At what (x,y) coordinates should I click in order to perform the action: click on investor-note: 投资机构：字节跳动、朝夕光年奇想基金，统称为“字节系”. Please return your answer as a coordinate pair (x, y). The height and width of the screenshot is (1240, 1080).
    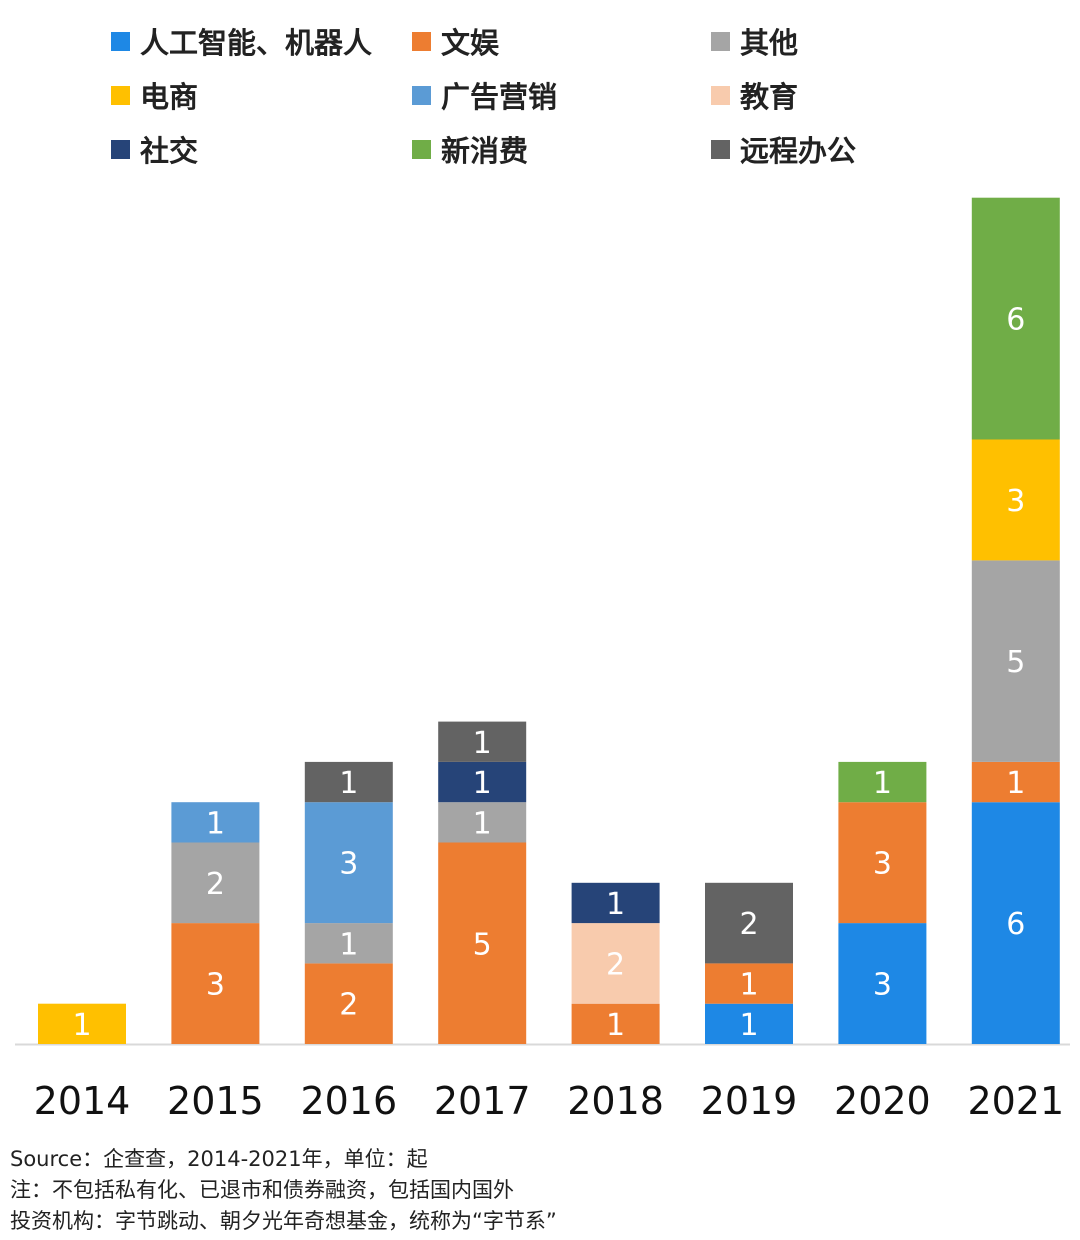
    Looking at the image, I should click on (283, 1221).